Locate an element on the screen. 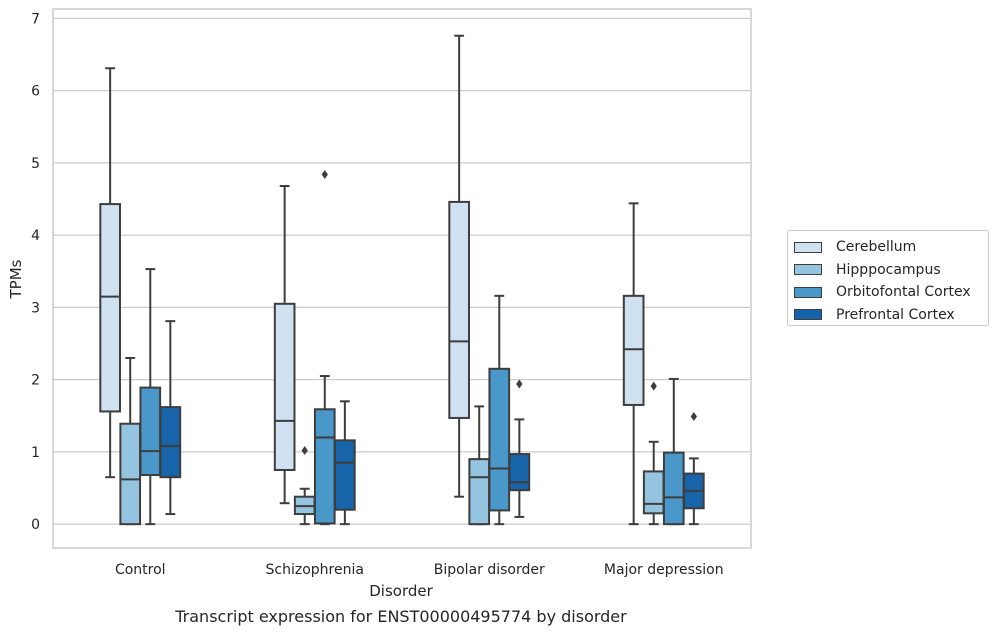 Image resolution: width=999 pixels, height=634 pixels. x-axis-label: Disorder is located at coordinates (401, 591).